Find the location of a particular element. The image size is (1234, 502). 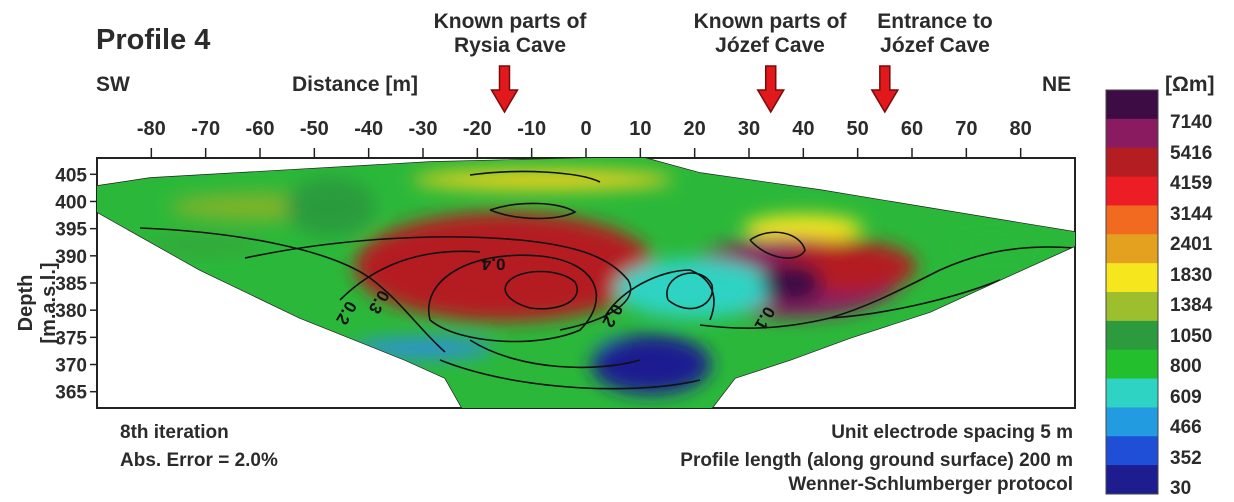

colorbar-unit: [Ωm] is located at coordinates (1190, 84).